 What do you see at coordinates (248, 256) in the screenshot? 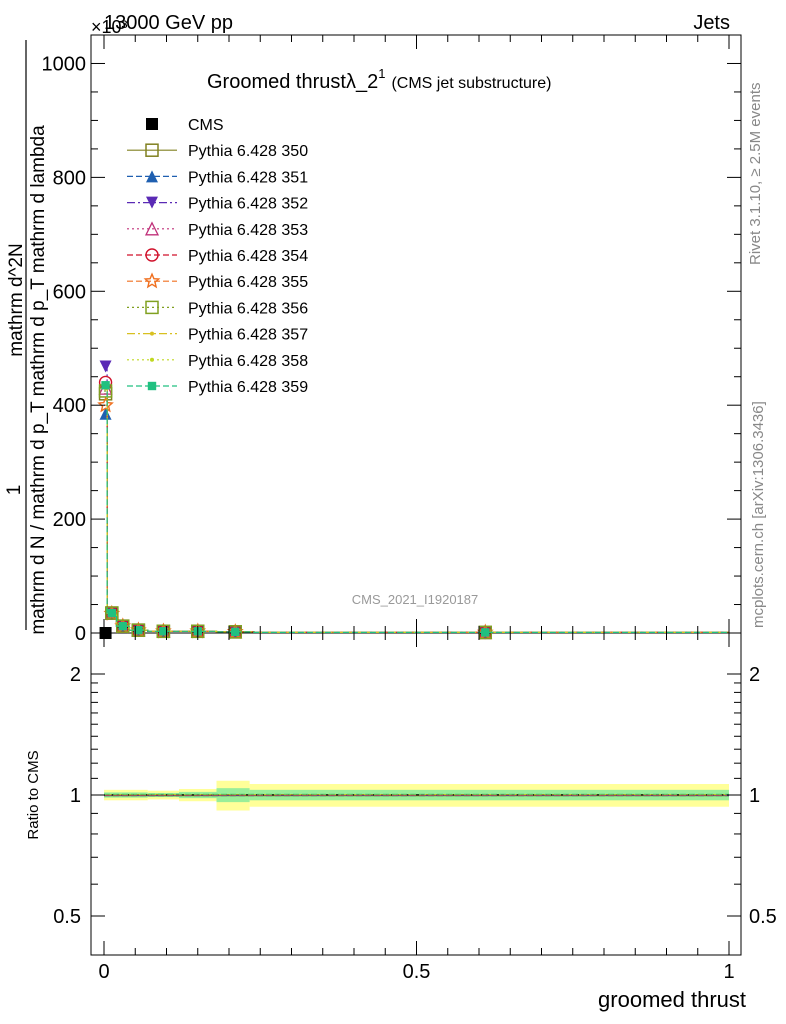
I see `legend-label: Pythia 6.428 354` at bounding box center [248, 256].